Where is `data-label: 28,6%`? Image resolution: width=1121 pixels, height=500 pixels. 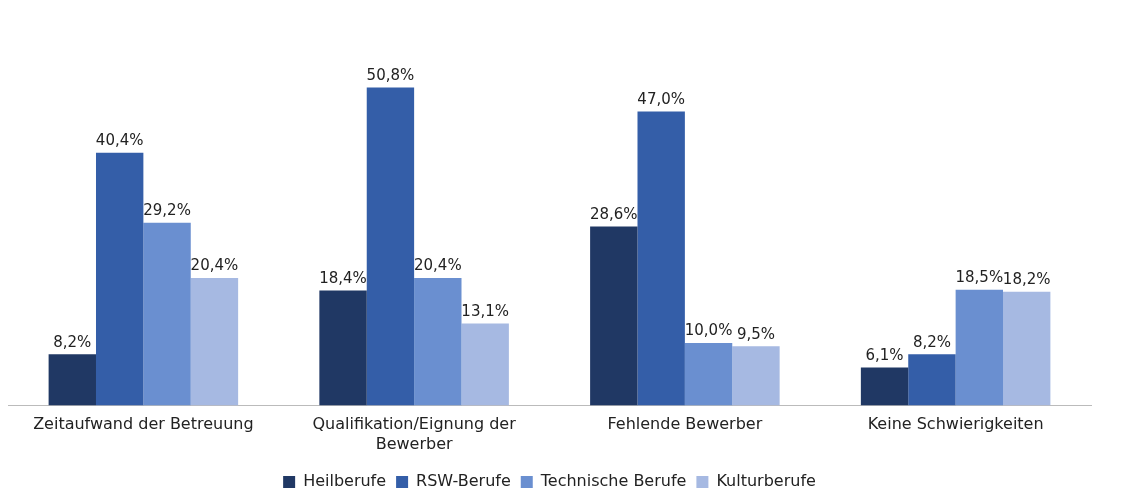 data-label: 28,6% is located at coordinates (613, 213).